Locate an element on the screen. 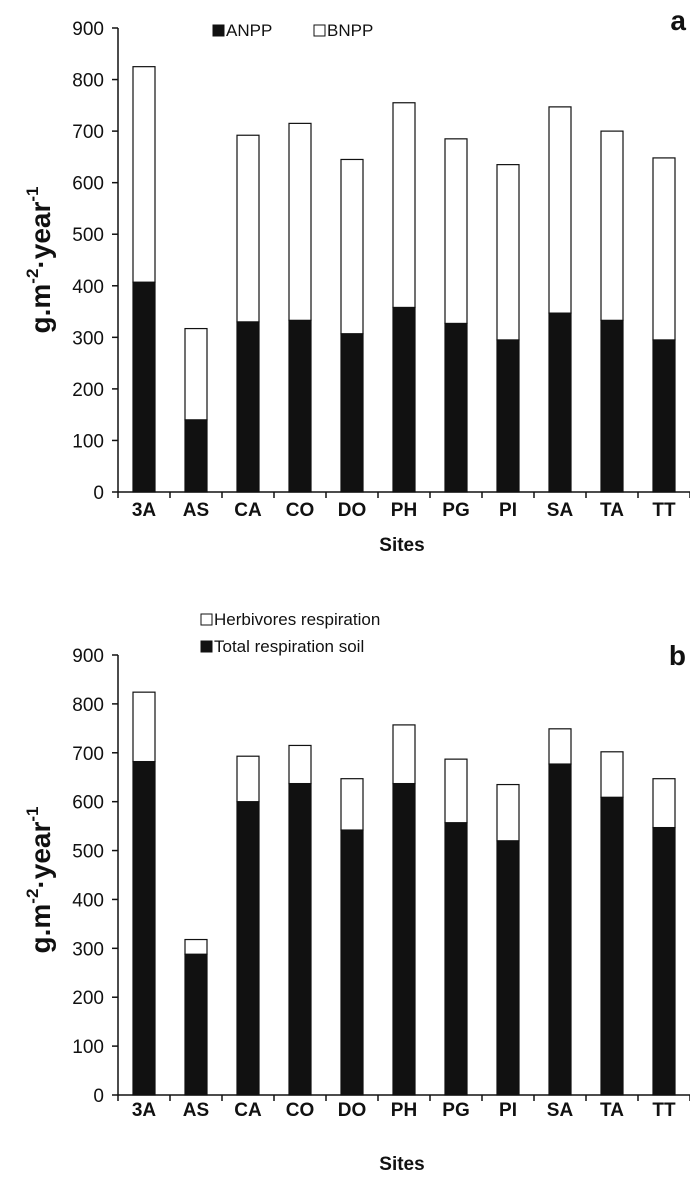 This screenshot has height=1184, width=690. panel-a-bar-anpp-do is located at coordinates (352, 413).